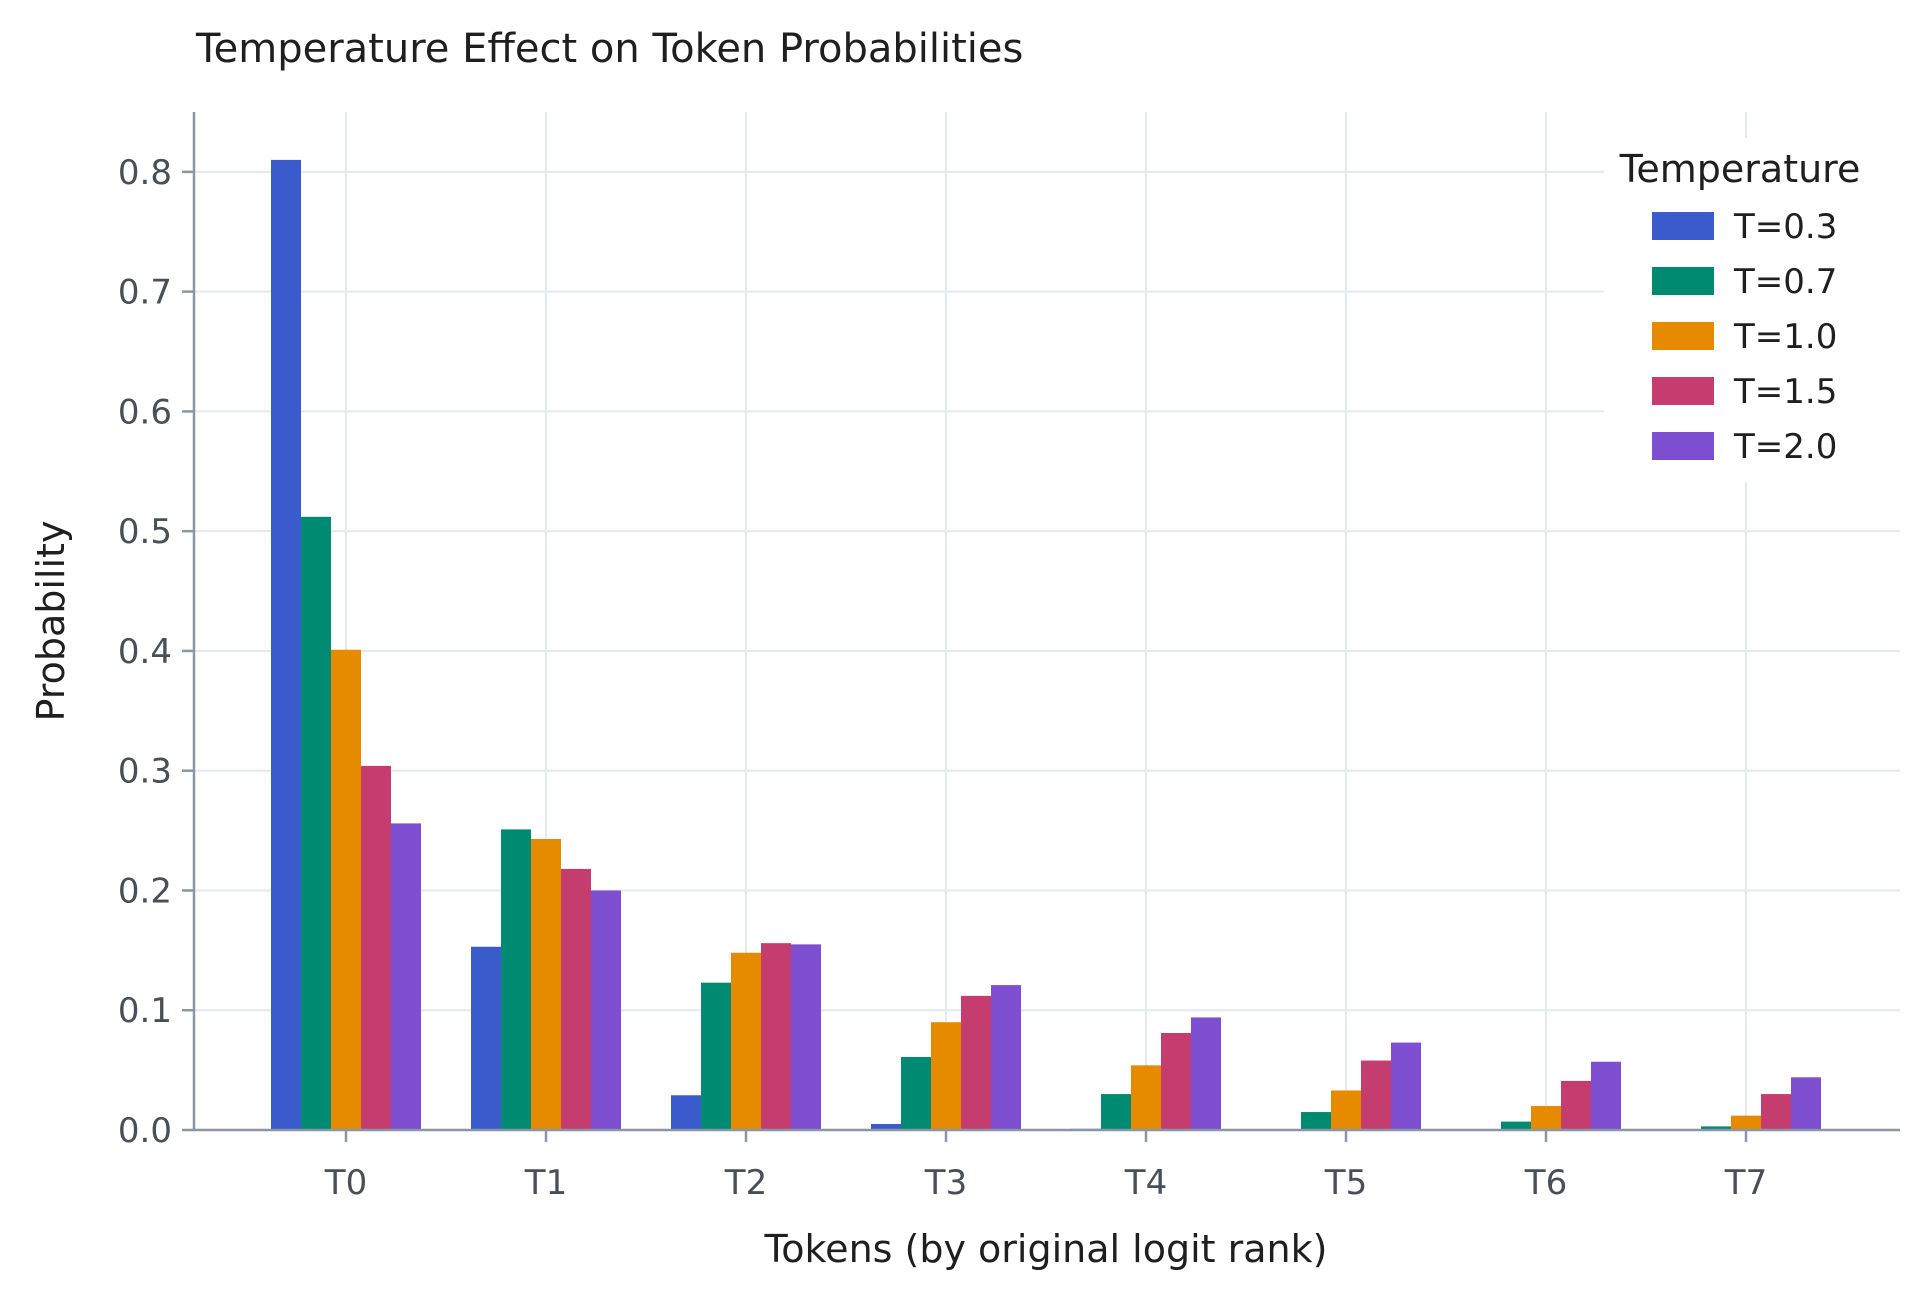 The height and width of the screenshot is (1296, 1920). What do you see at coordinates (1785, 227) in the screenshot?
I see `legend-label: T=0.3` at bounding box center [1785, 227].